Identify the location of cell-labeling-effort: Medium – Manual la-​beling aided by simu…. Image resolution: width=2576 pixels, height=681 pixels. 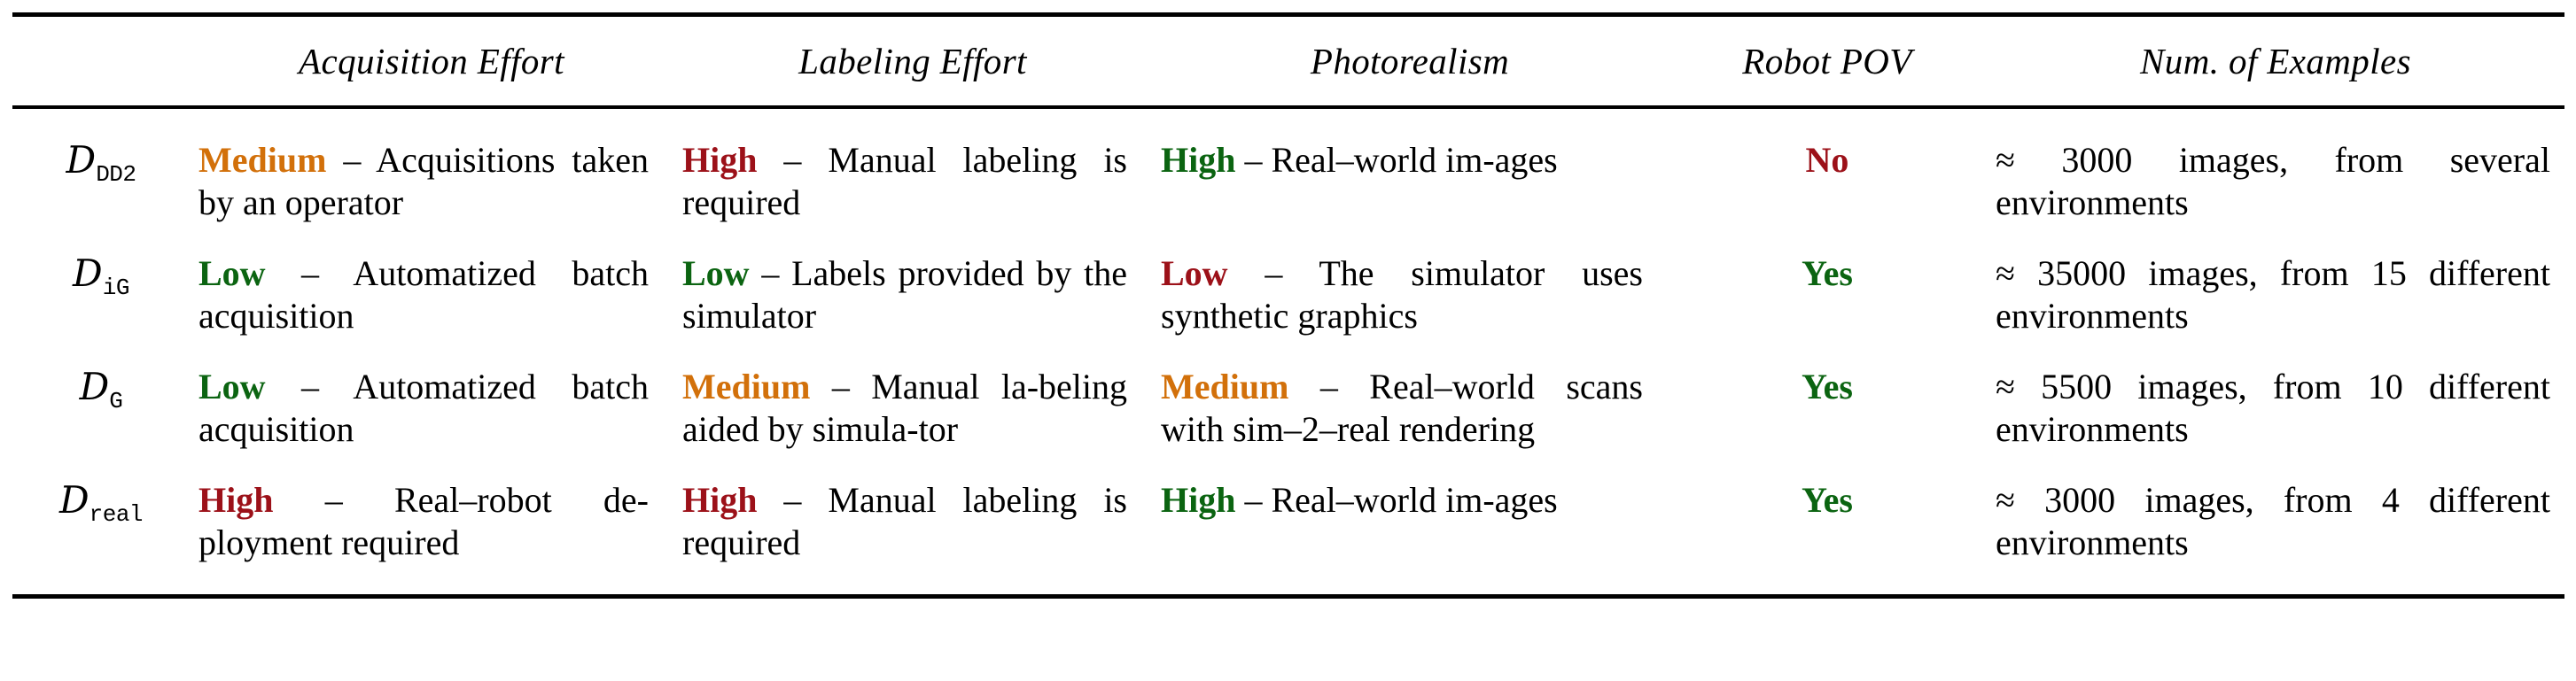
(913, 403).